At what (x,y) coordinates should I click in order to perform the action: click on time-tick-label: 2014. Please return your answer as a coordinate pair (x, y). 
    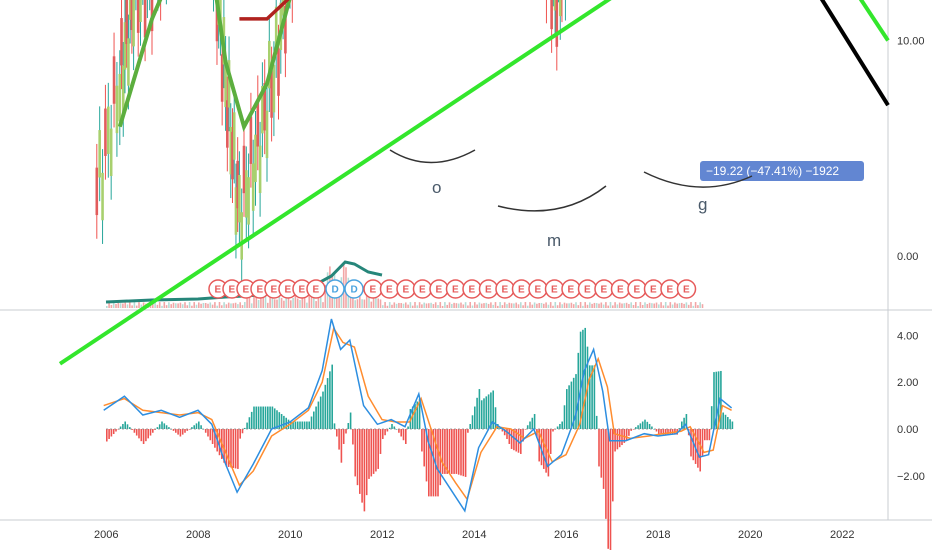
    Looking at the image, I should click on (474, 535).